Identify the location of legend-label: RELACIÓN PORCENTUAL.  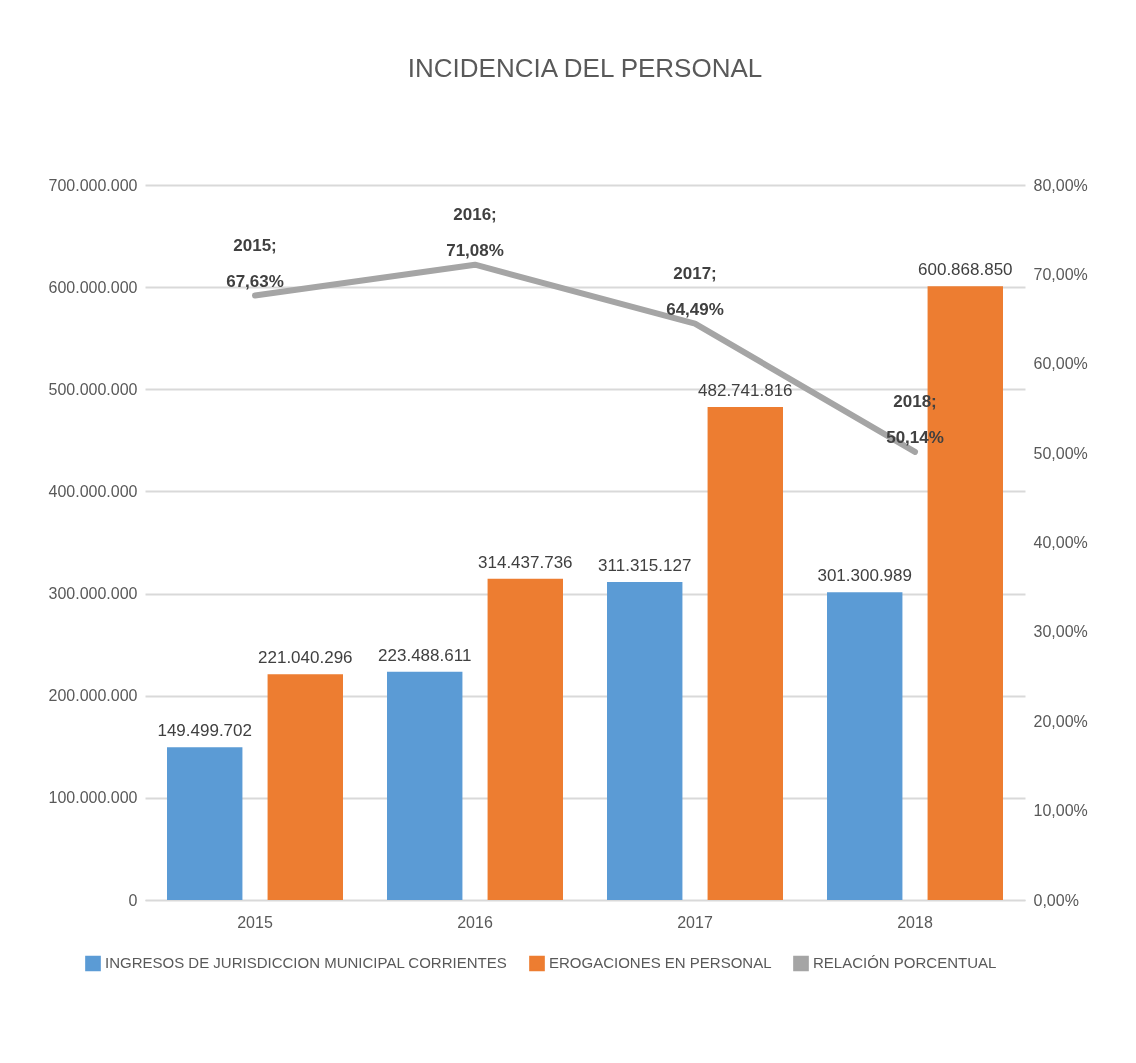
(905, 963).